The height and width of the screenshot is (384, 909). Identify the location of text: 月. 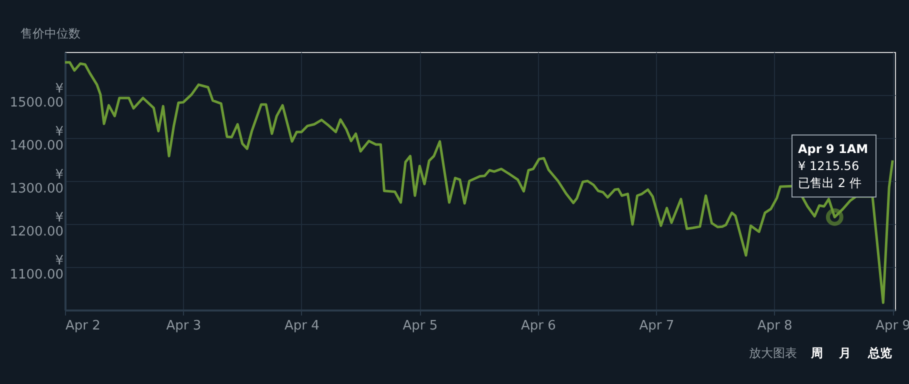
(844, 353).